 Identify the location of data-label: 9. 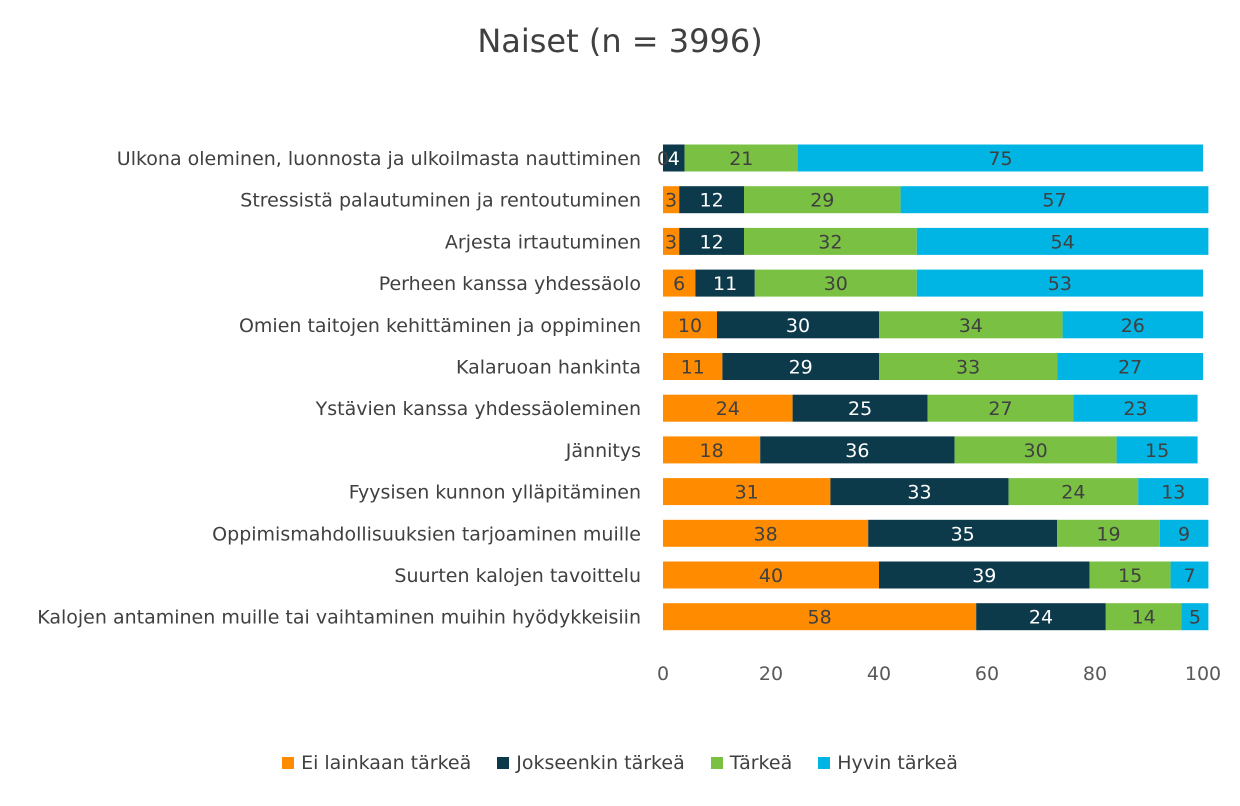
(1184, 534).